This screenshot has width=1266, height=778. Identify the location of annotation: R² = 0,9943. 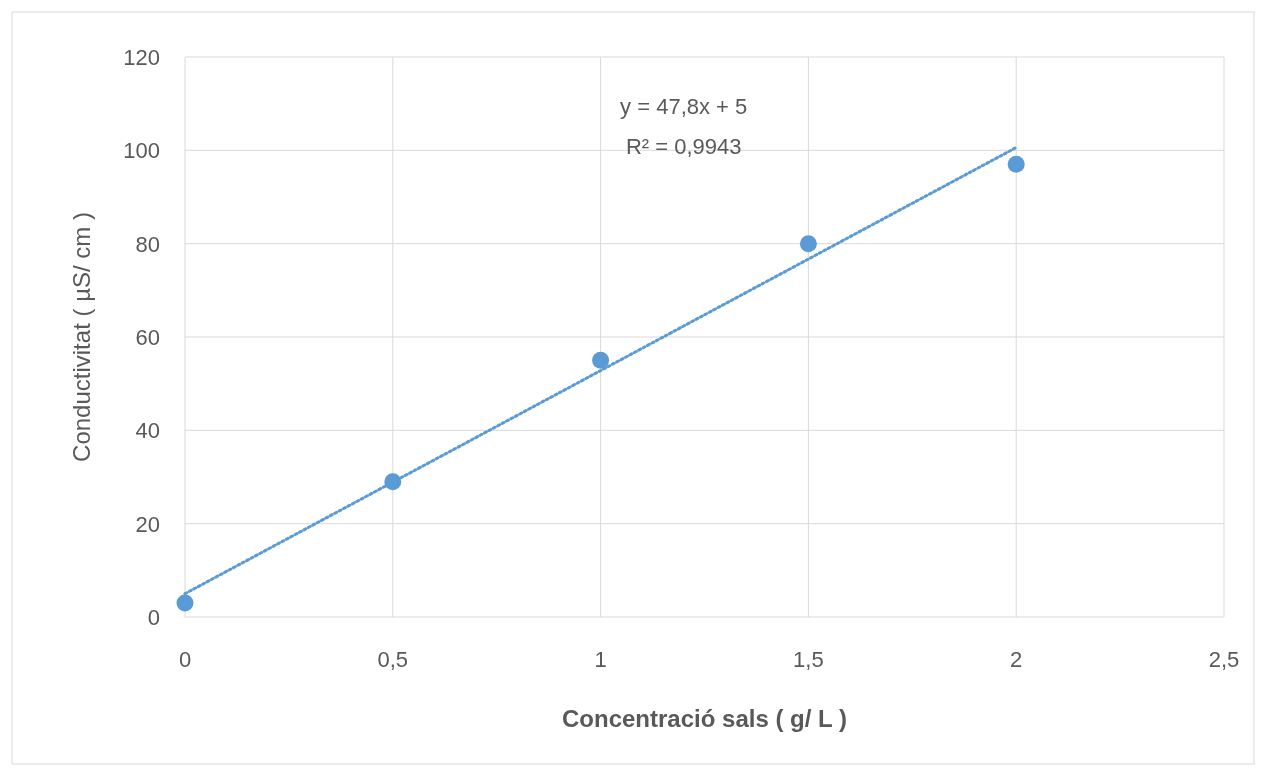
(683, 146).